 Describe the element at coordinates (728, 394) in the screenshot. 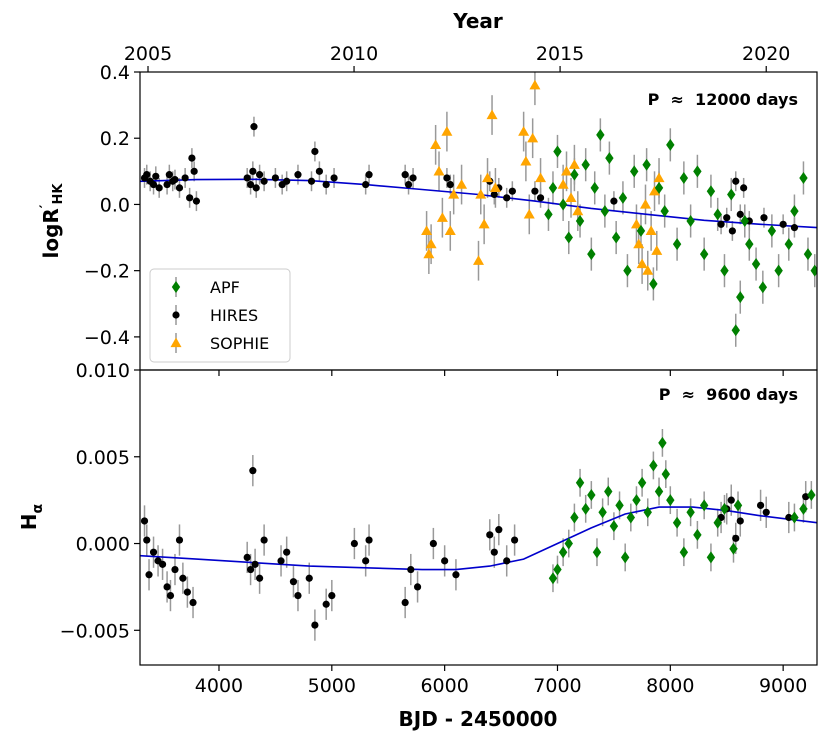

I see `bottom-period-annotation: P ≈ 9600 days` at that location.